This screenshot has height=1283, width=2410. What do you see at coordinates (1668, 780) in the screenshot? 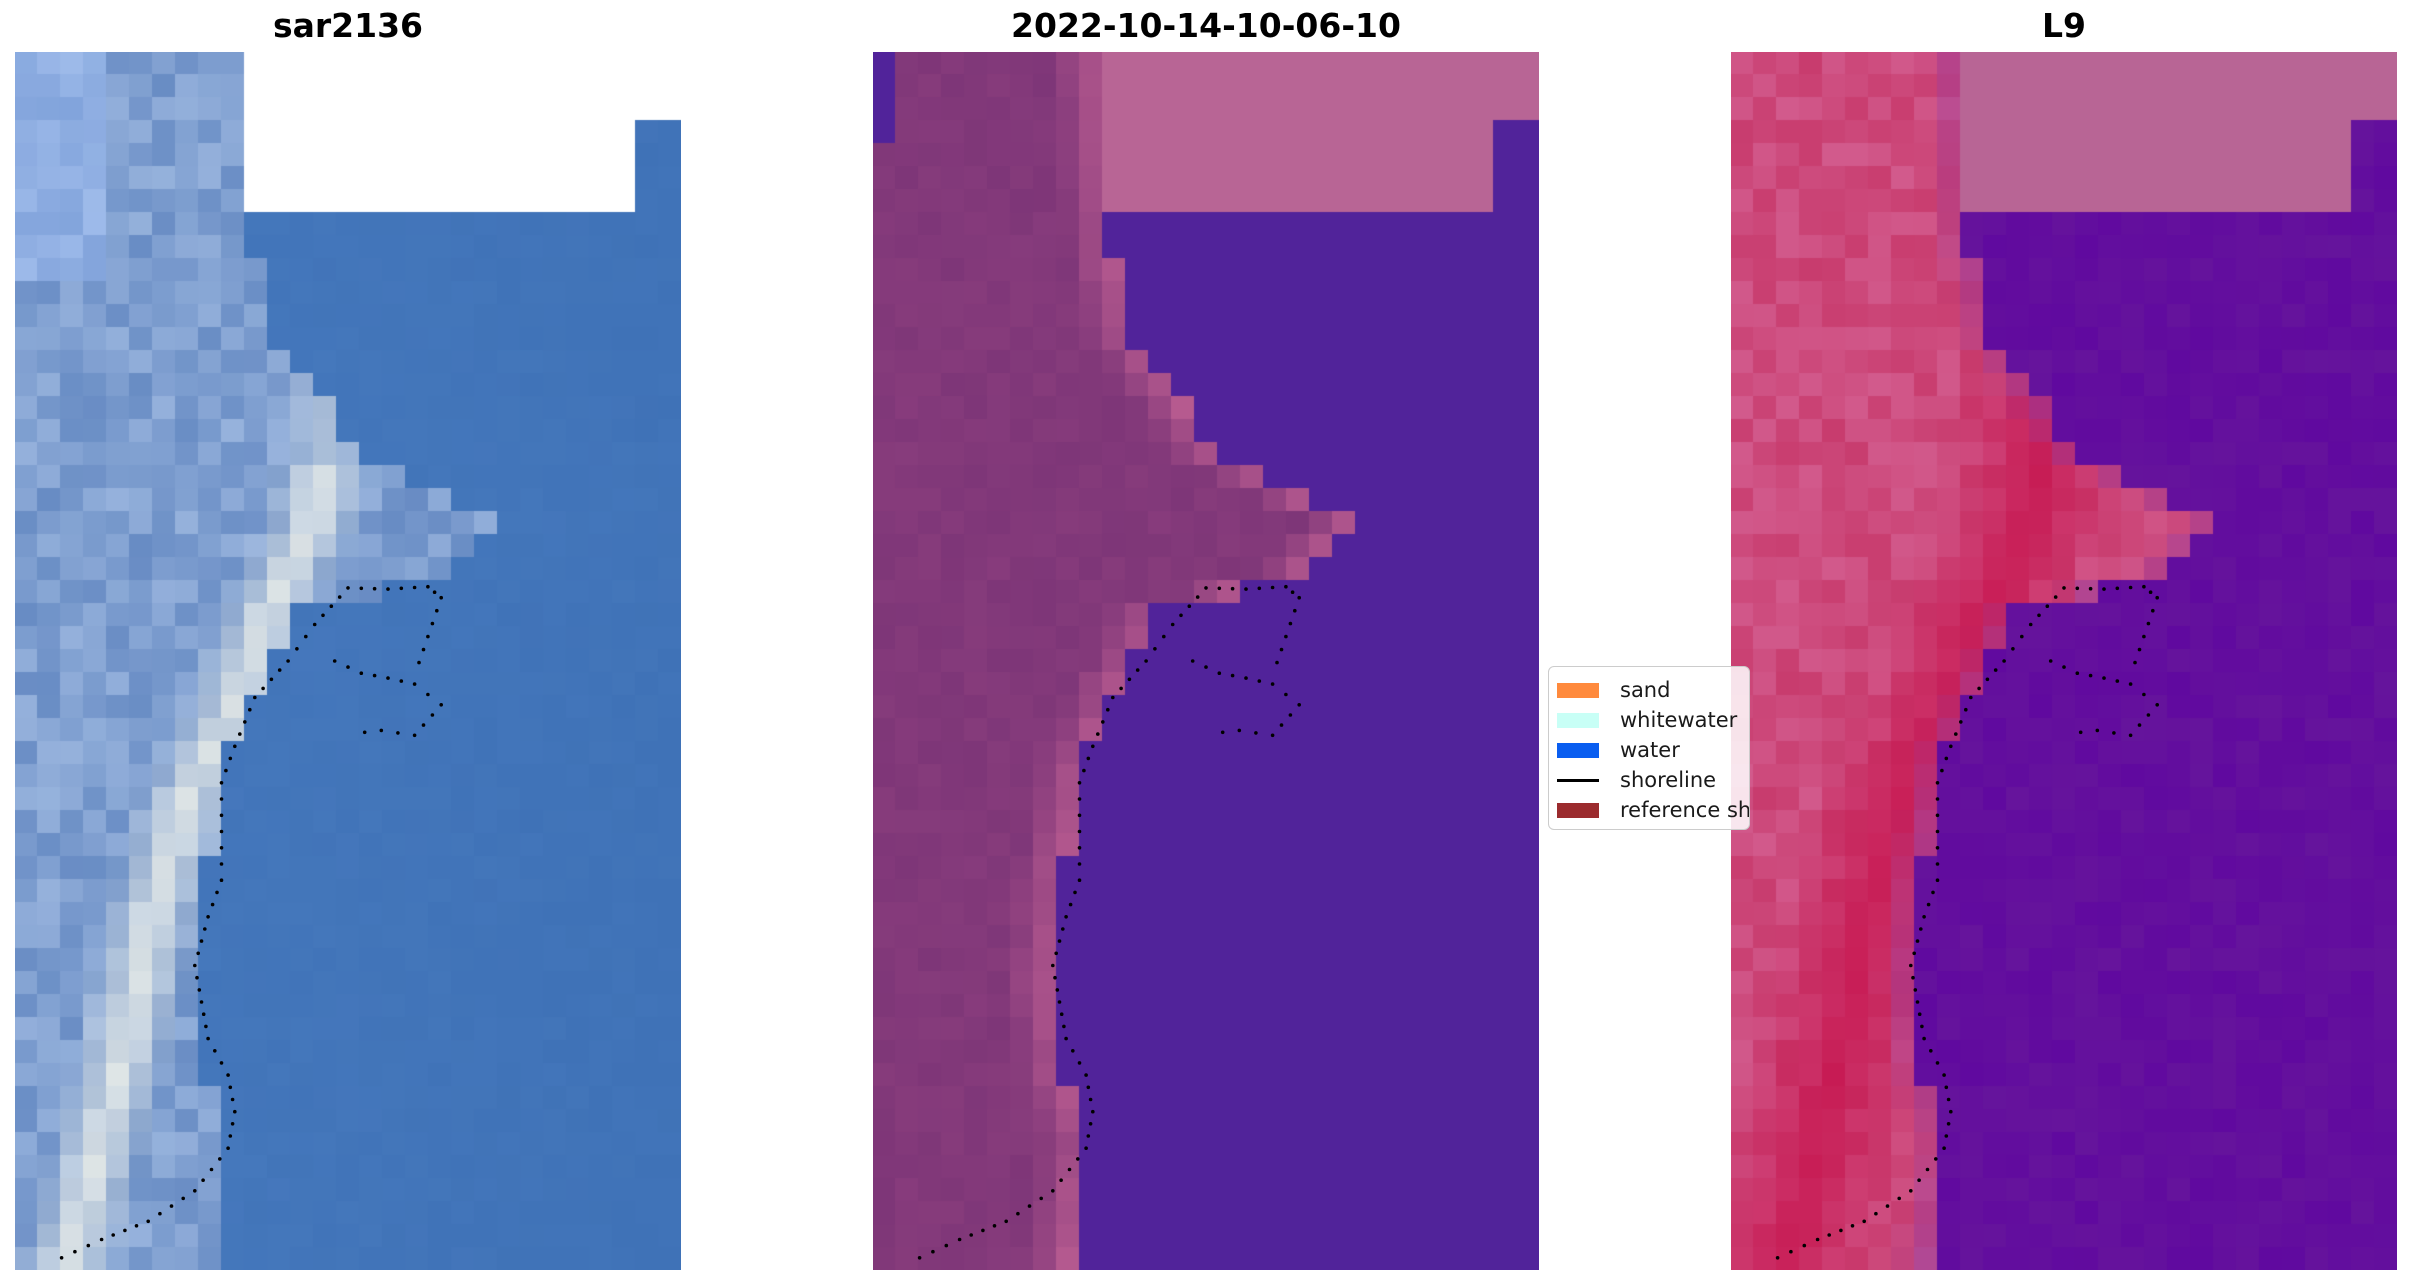
I see `legend-label: shoreline` at bounding box center [1668, 780].